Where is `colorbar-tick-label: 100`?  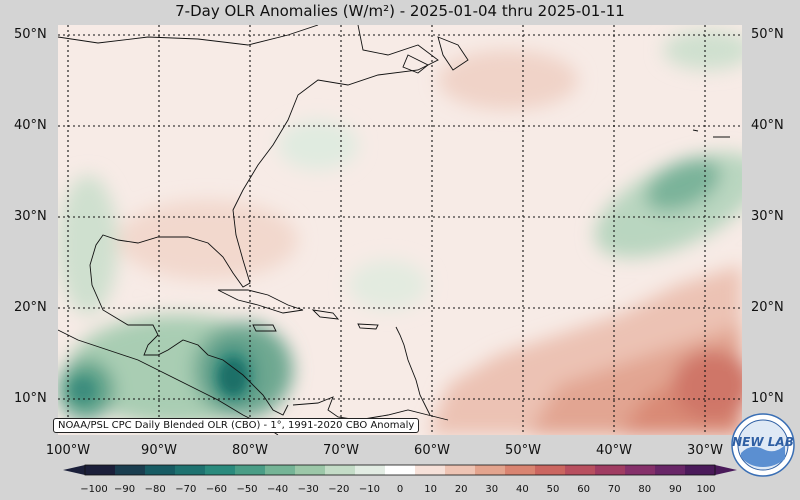 colorbar-tick-label: 100 is located at coordinates (706, 489).